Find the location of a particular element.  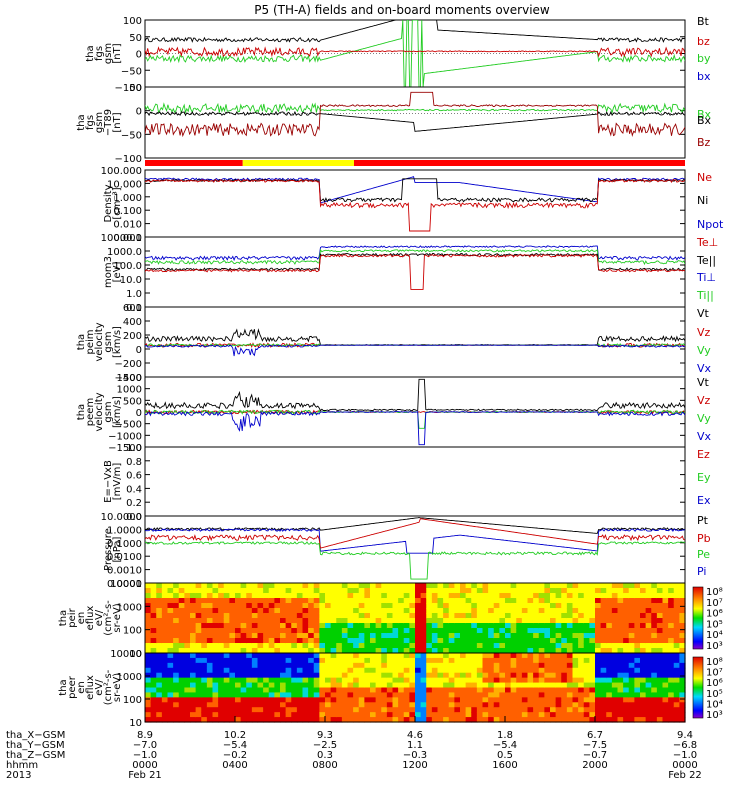

y-tick-label: 10 is located at coordinates (135, 654).